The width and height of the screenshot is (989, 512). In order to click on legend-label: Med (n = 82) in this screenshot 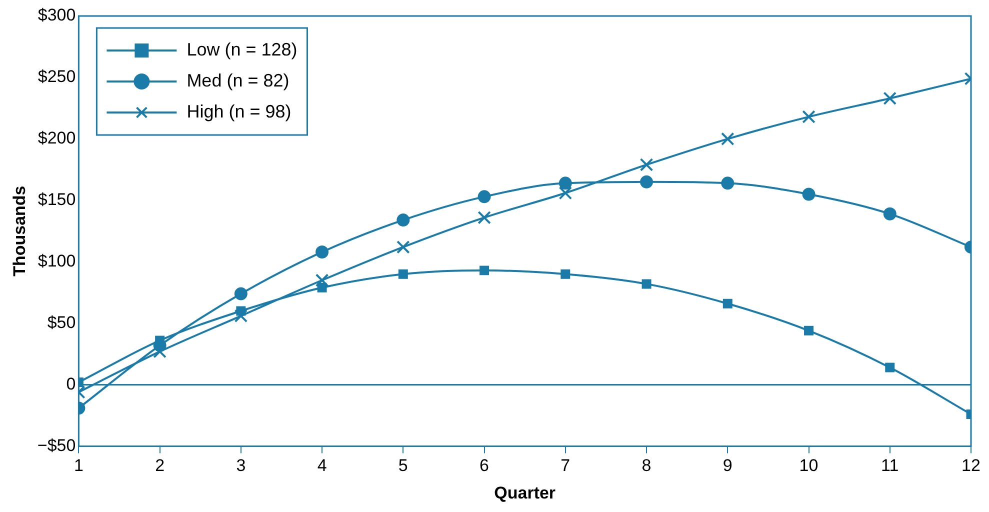, I will do `click(238, 80)`.